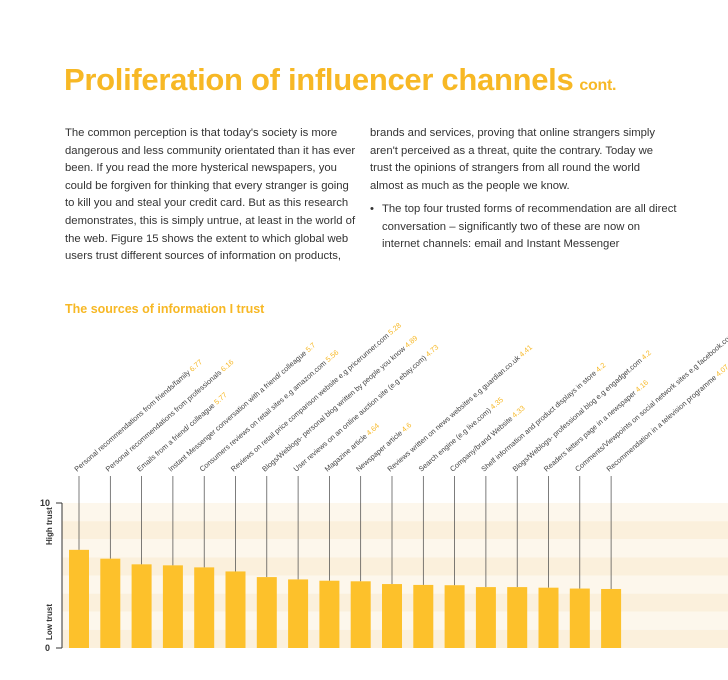 This screenshot has height=680, width=728. Describe the element at coordinates (407, 426) in the screenshot. I see `value-label: 4.6` at that location.